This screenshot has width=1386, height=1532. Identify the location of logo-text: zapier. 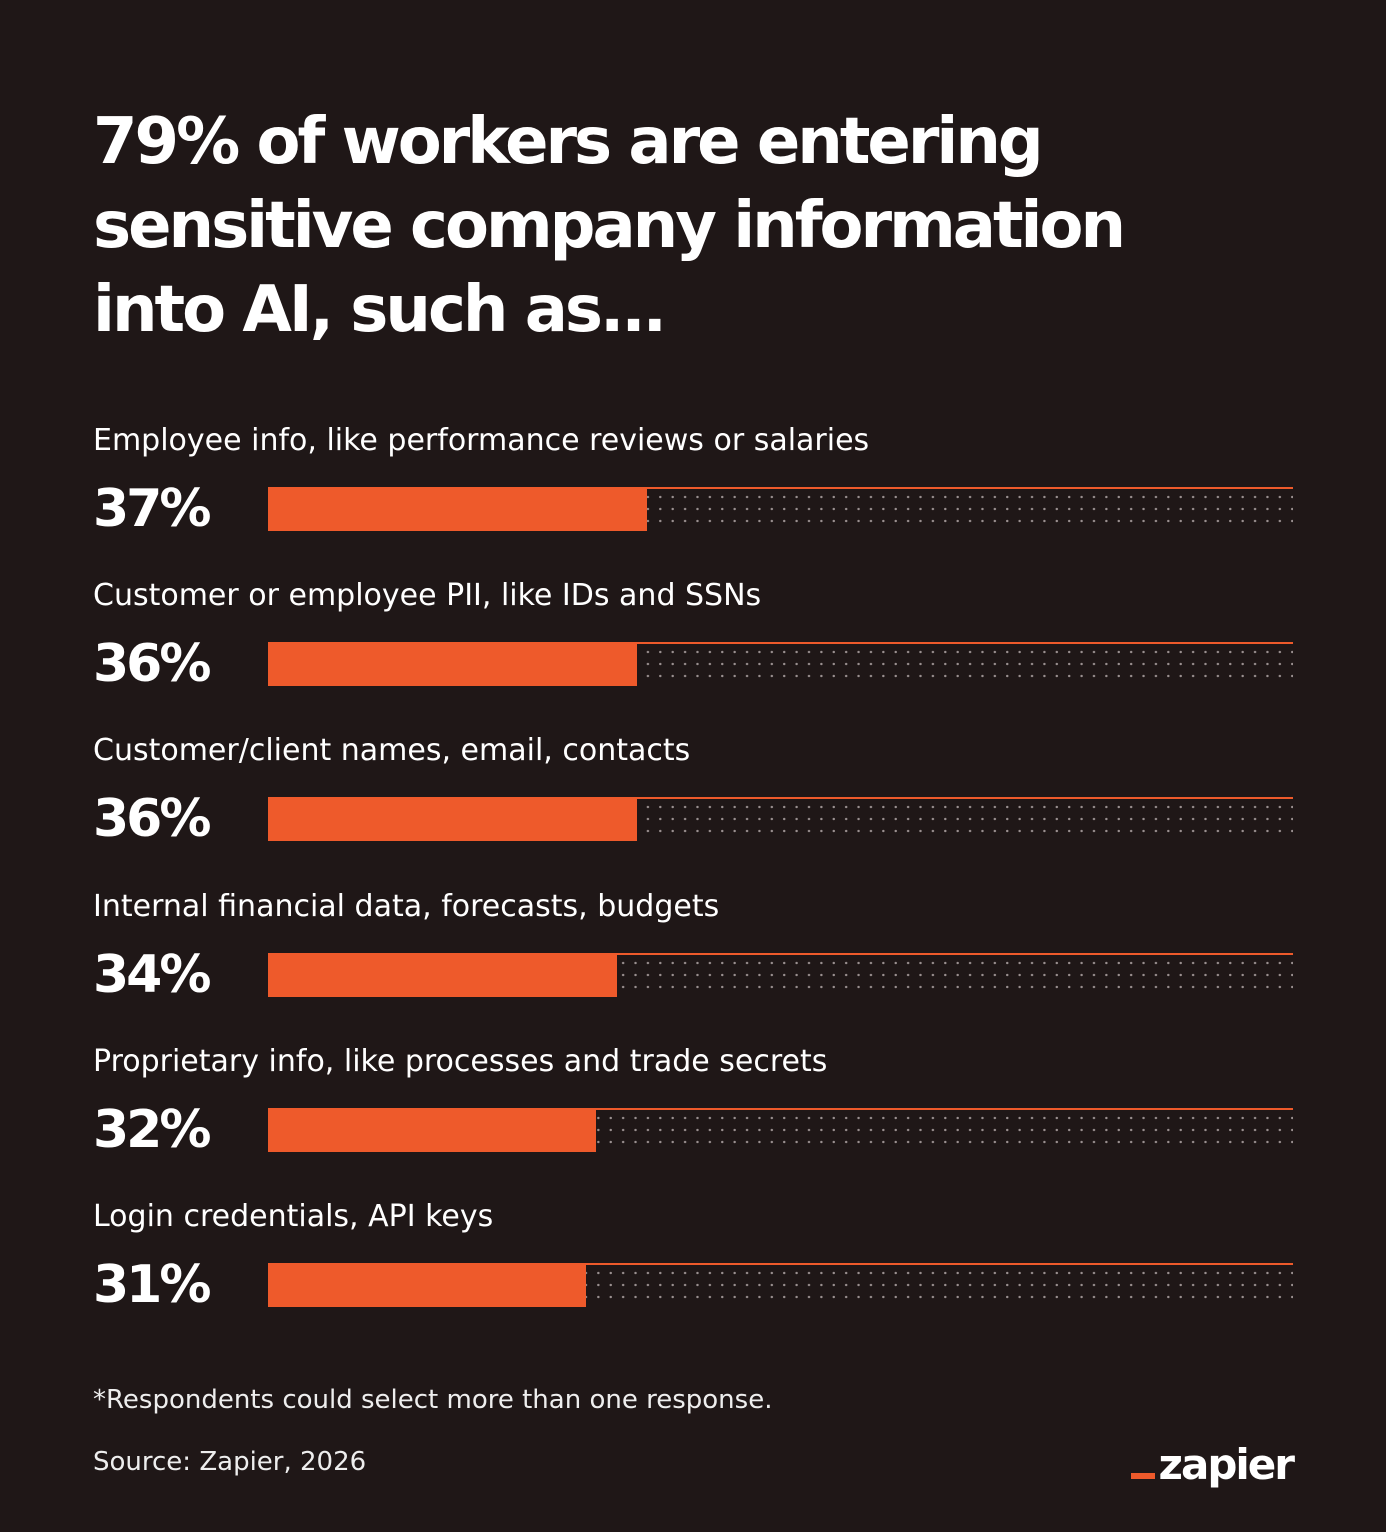
(1226, 1464).